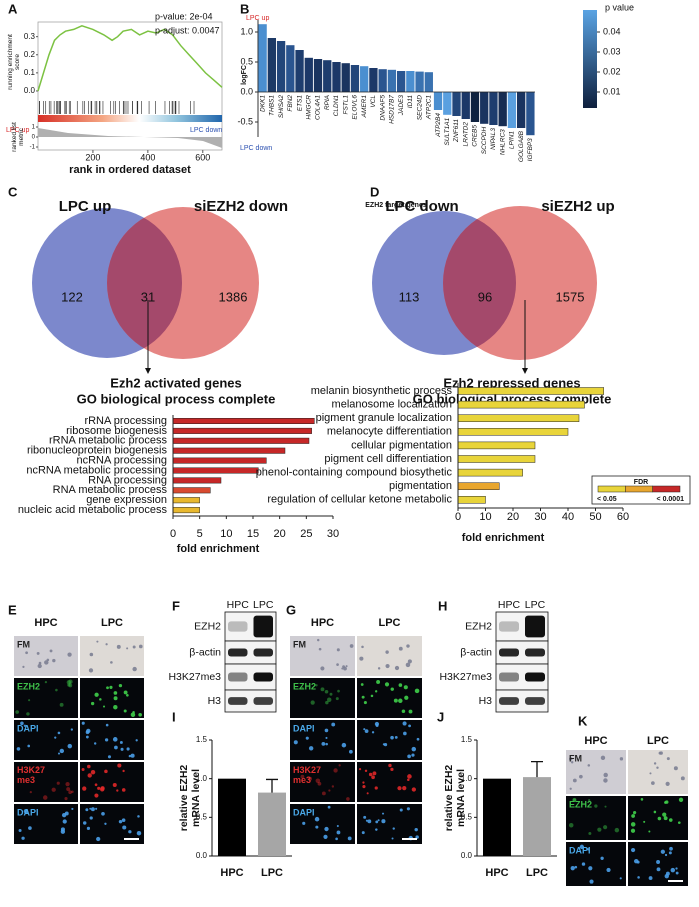  Describe the element at coordinates (502, 142) in the screenshot. I see `category-label: NHLRC3` at that location.